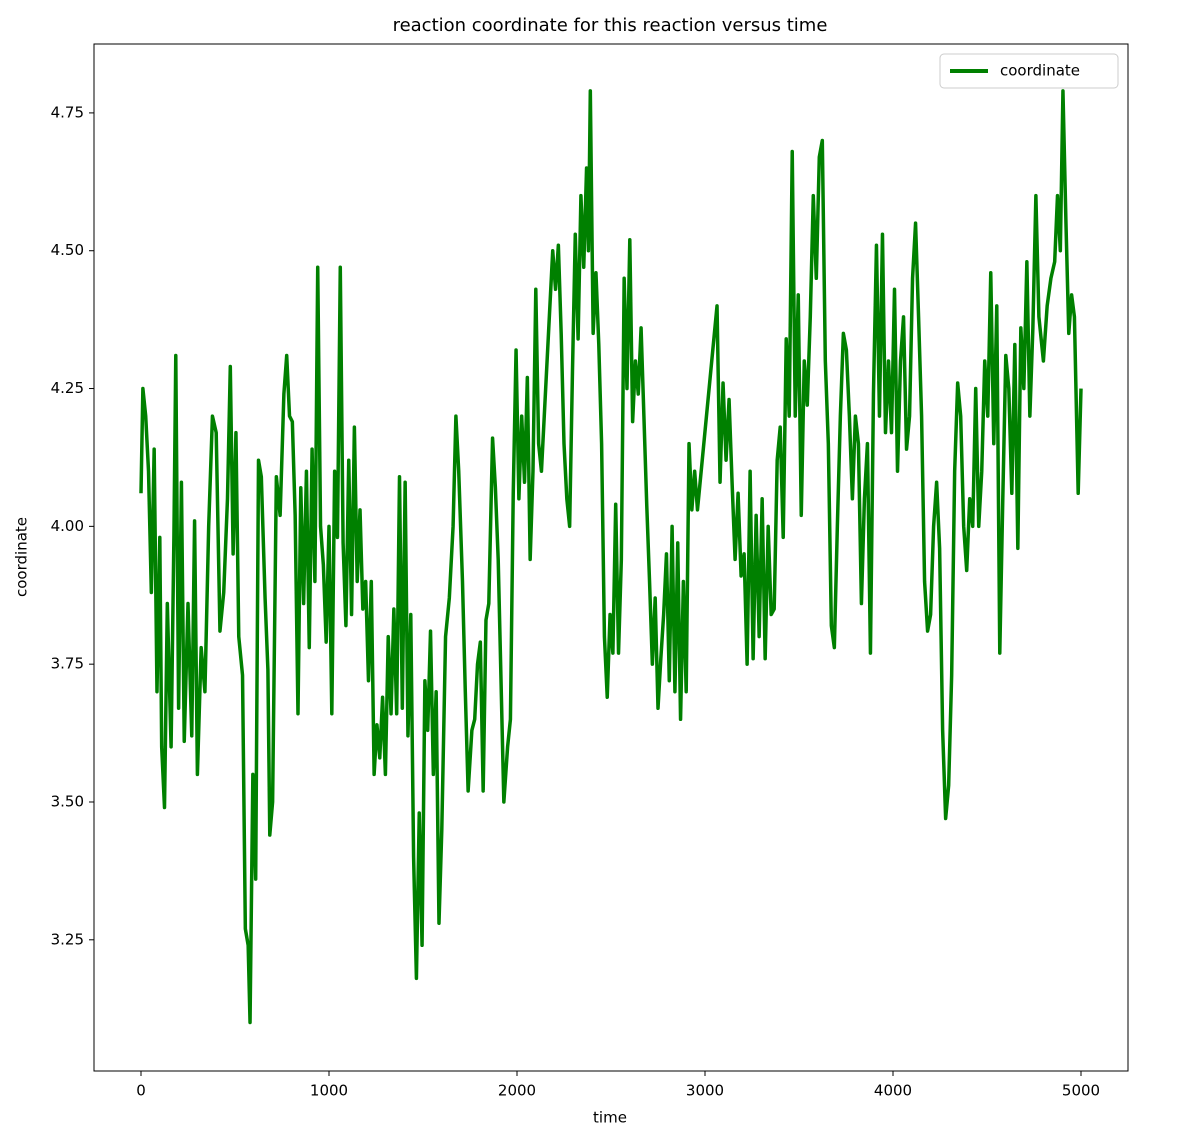 This screenshot has width=1185, height=1138. Describe the element at coordinates (67, 664) in the screenshot. I see `y-tick-label: 3.75` at that location.